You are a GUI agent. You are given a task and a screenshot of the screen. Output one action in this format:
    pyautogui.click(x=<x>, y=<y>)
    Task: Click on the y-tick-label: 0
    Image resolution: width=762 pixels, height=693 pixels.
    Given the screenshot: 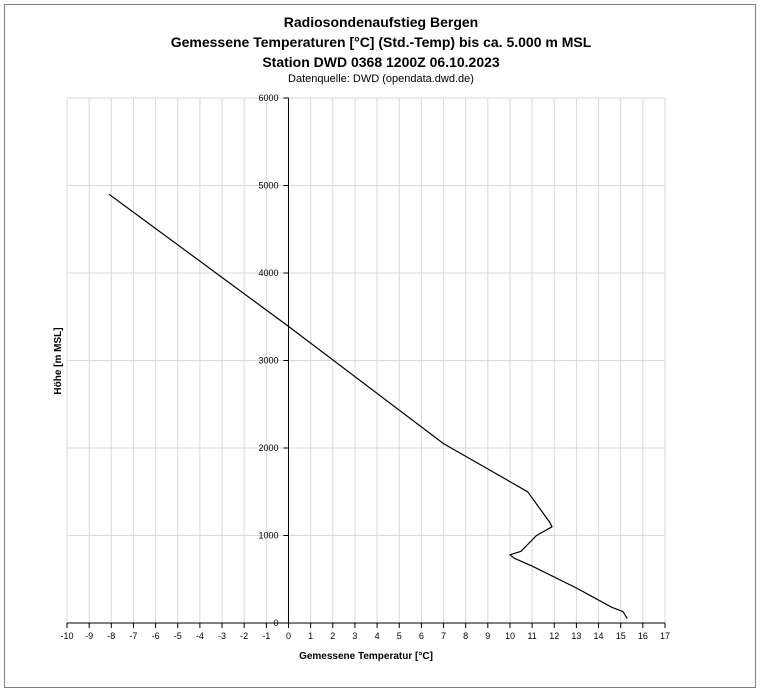 What is the action you would take?
    pyautogui.click(x=275, y=623)
    